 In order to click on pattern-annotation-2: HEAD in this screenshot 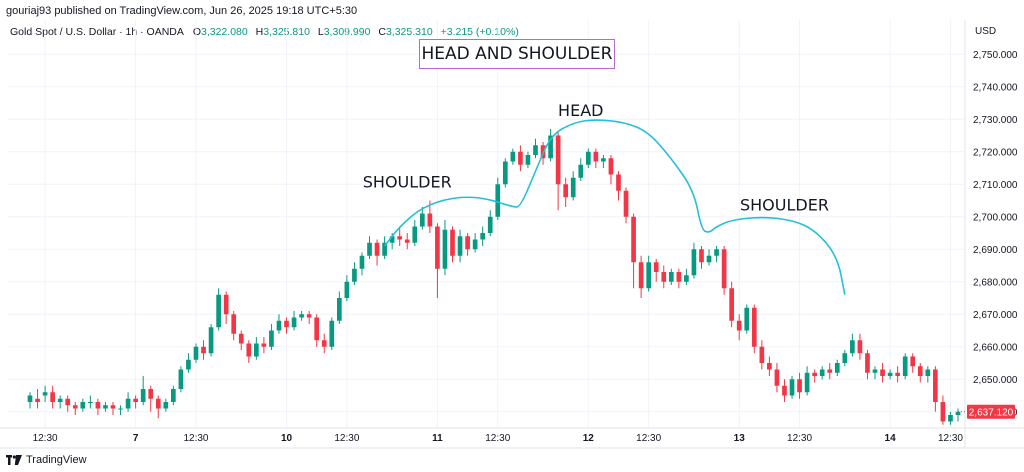, I will do `click(580, 110)`.